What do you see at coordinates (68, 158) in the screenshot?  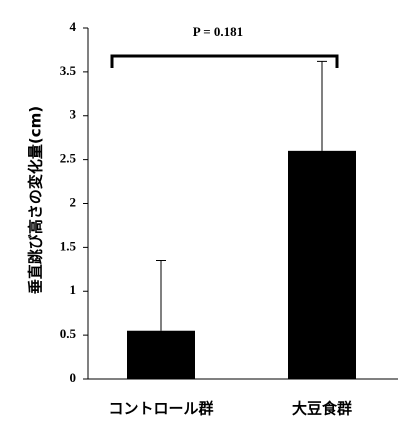 I see `y-tick-label: 2.5` at bounding box center [68, 158].